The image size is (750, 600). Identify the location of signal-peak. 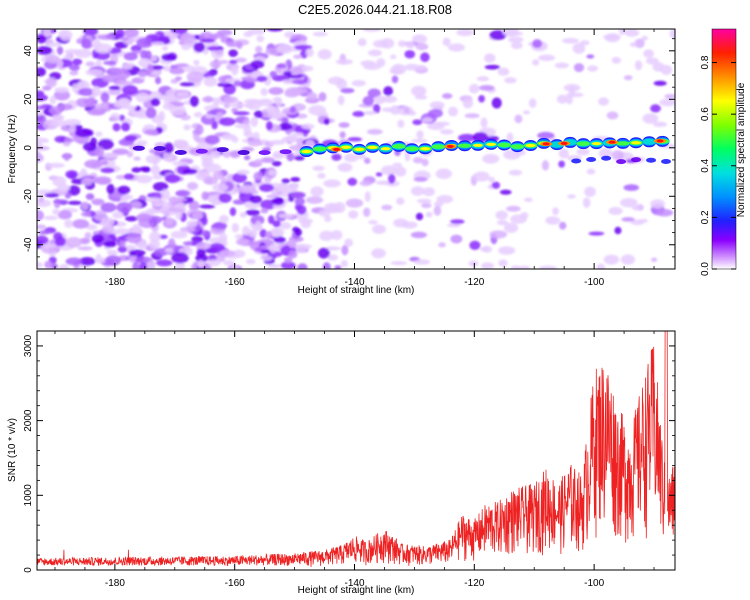
(660, 141).